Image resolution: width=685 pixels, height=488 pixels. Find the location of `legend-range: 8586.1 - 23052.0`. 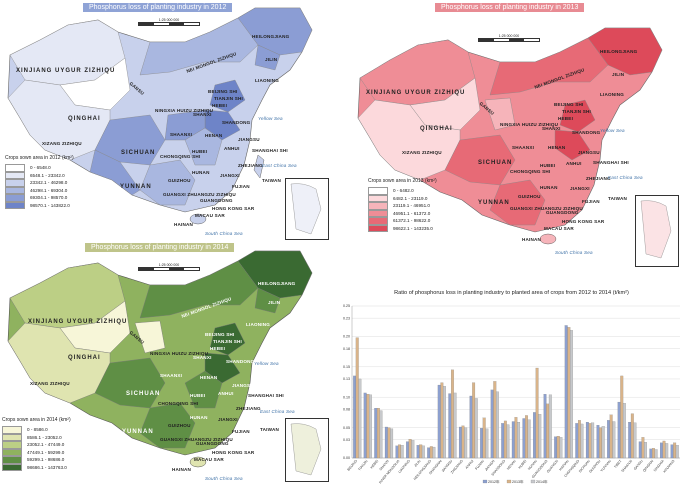

legend-range: 8586.1 - 23052.0 is located at coordinates (44, 437).